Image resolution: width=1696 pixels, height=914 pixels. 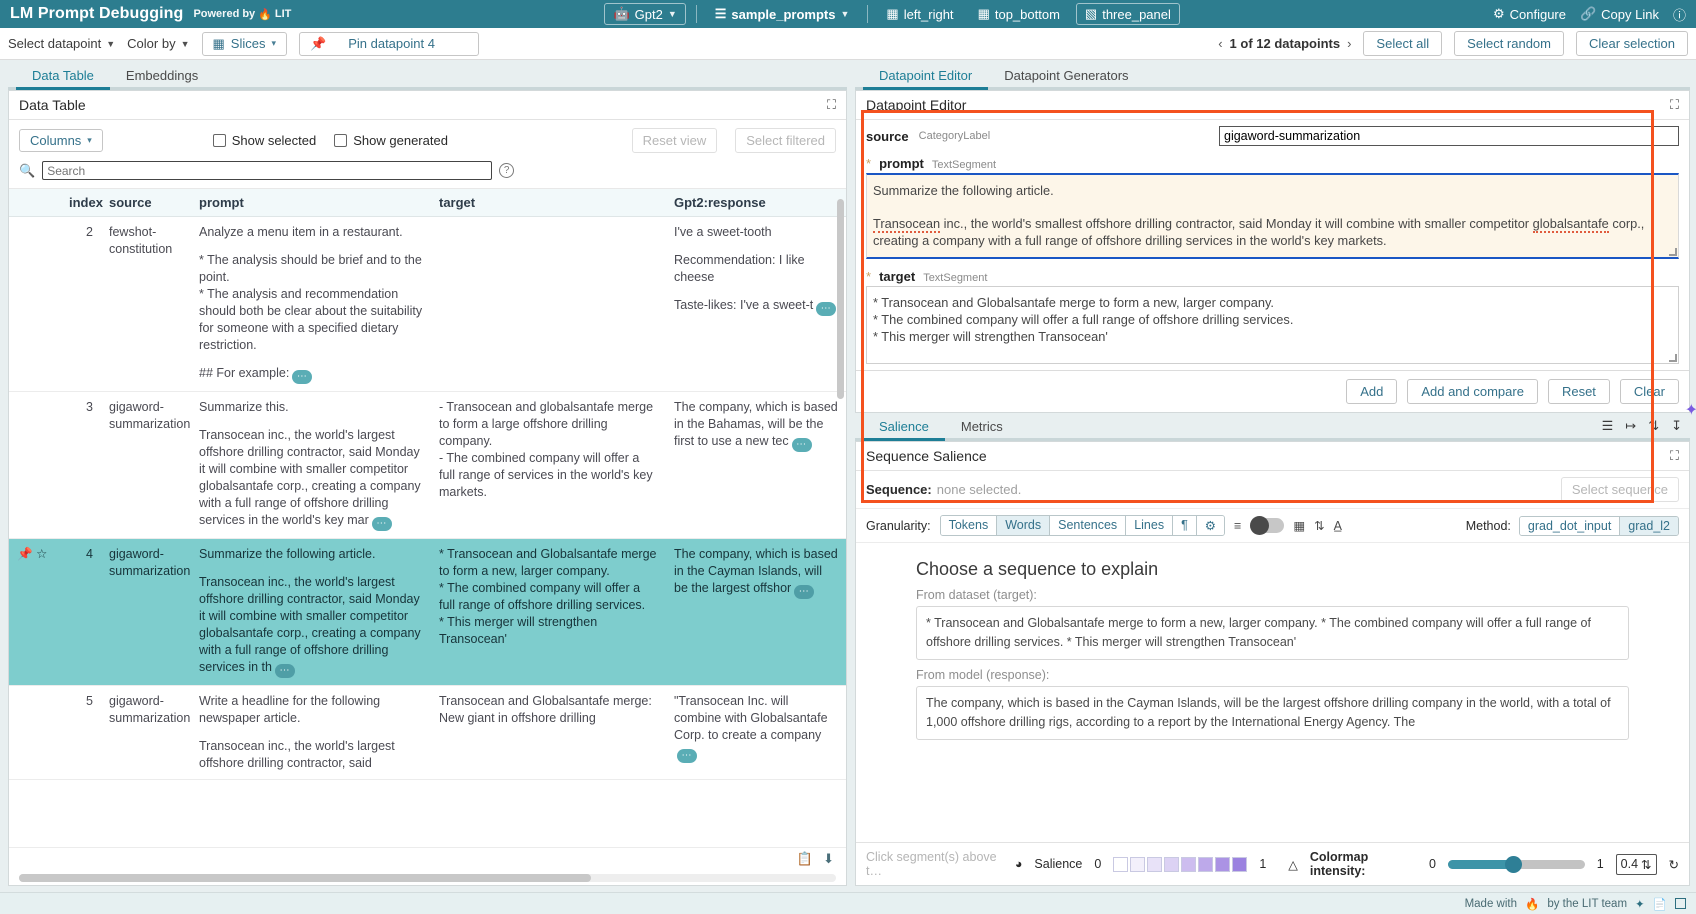 I want to click on dense-view-toggle, so click(x=1267, y=525).